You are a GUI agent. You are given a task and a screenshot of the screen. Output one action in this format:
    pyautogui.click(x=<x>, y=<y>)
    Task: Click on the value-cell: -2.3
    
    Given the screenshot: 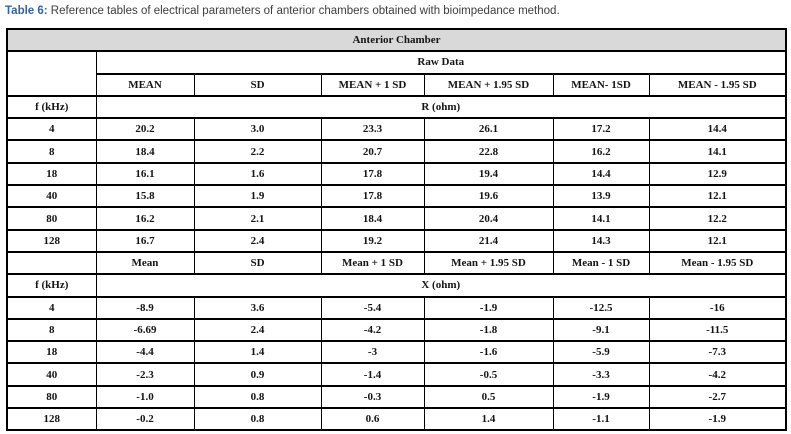 What is the action you would take?
    pyautogui.click(x=145, y=374)
    